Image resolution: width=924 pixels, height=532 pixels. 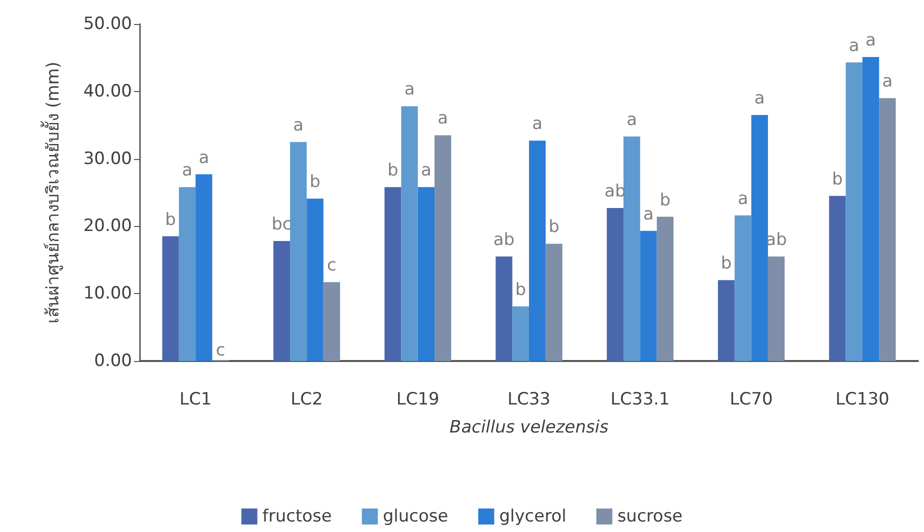 What do you see at coordinates (107, 294) in the screenshot?
I see `y-tick-label: 10.00` at bounding box center [107, 294].